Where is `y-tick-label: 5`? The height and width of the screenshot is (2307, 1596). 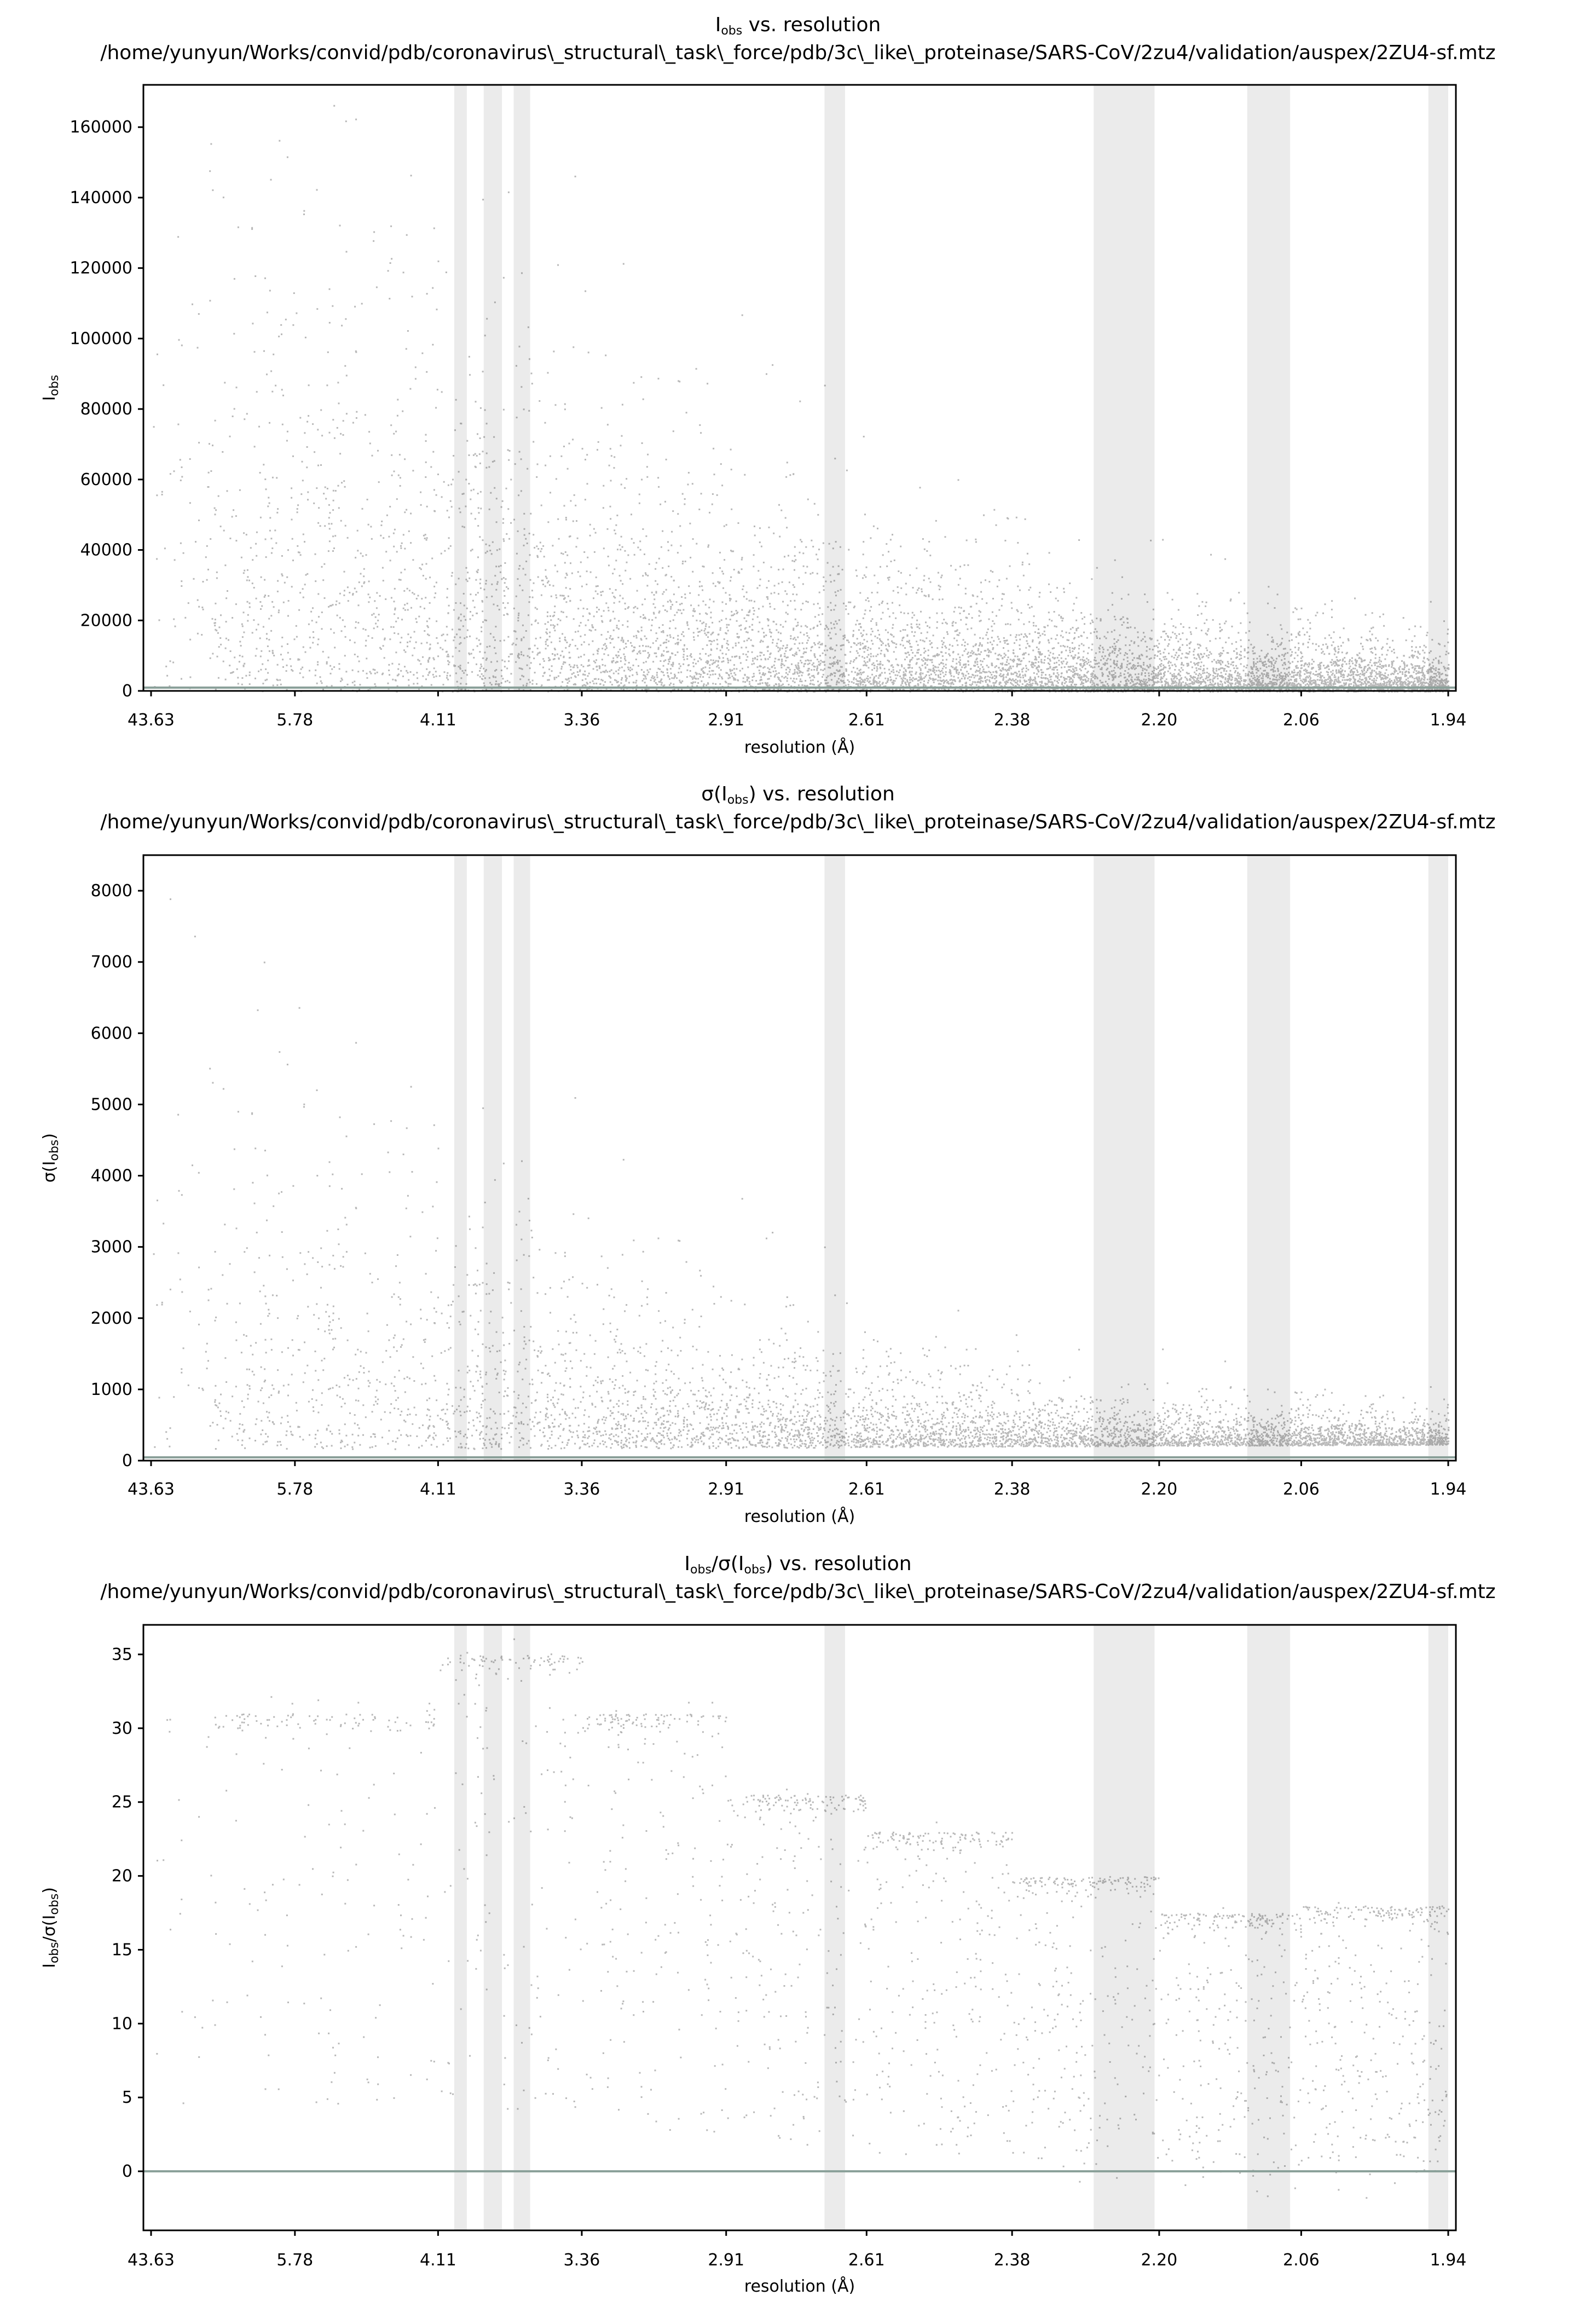
y-tick-label: 5 is located at coordinates (127, 2097).